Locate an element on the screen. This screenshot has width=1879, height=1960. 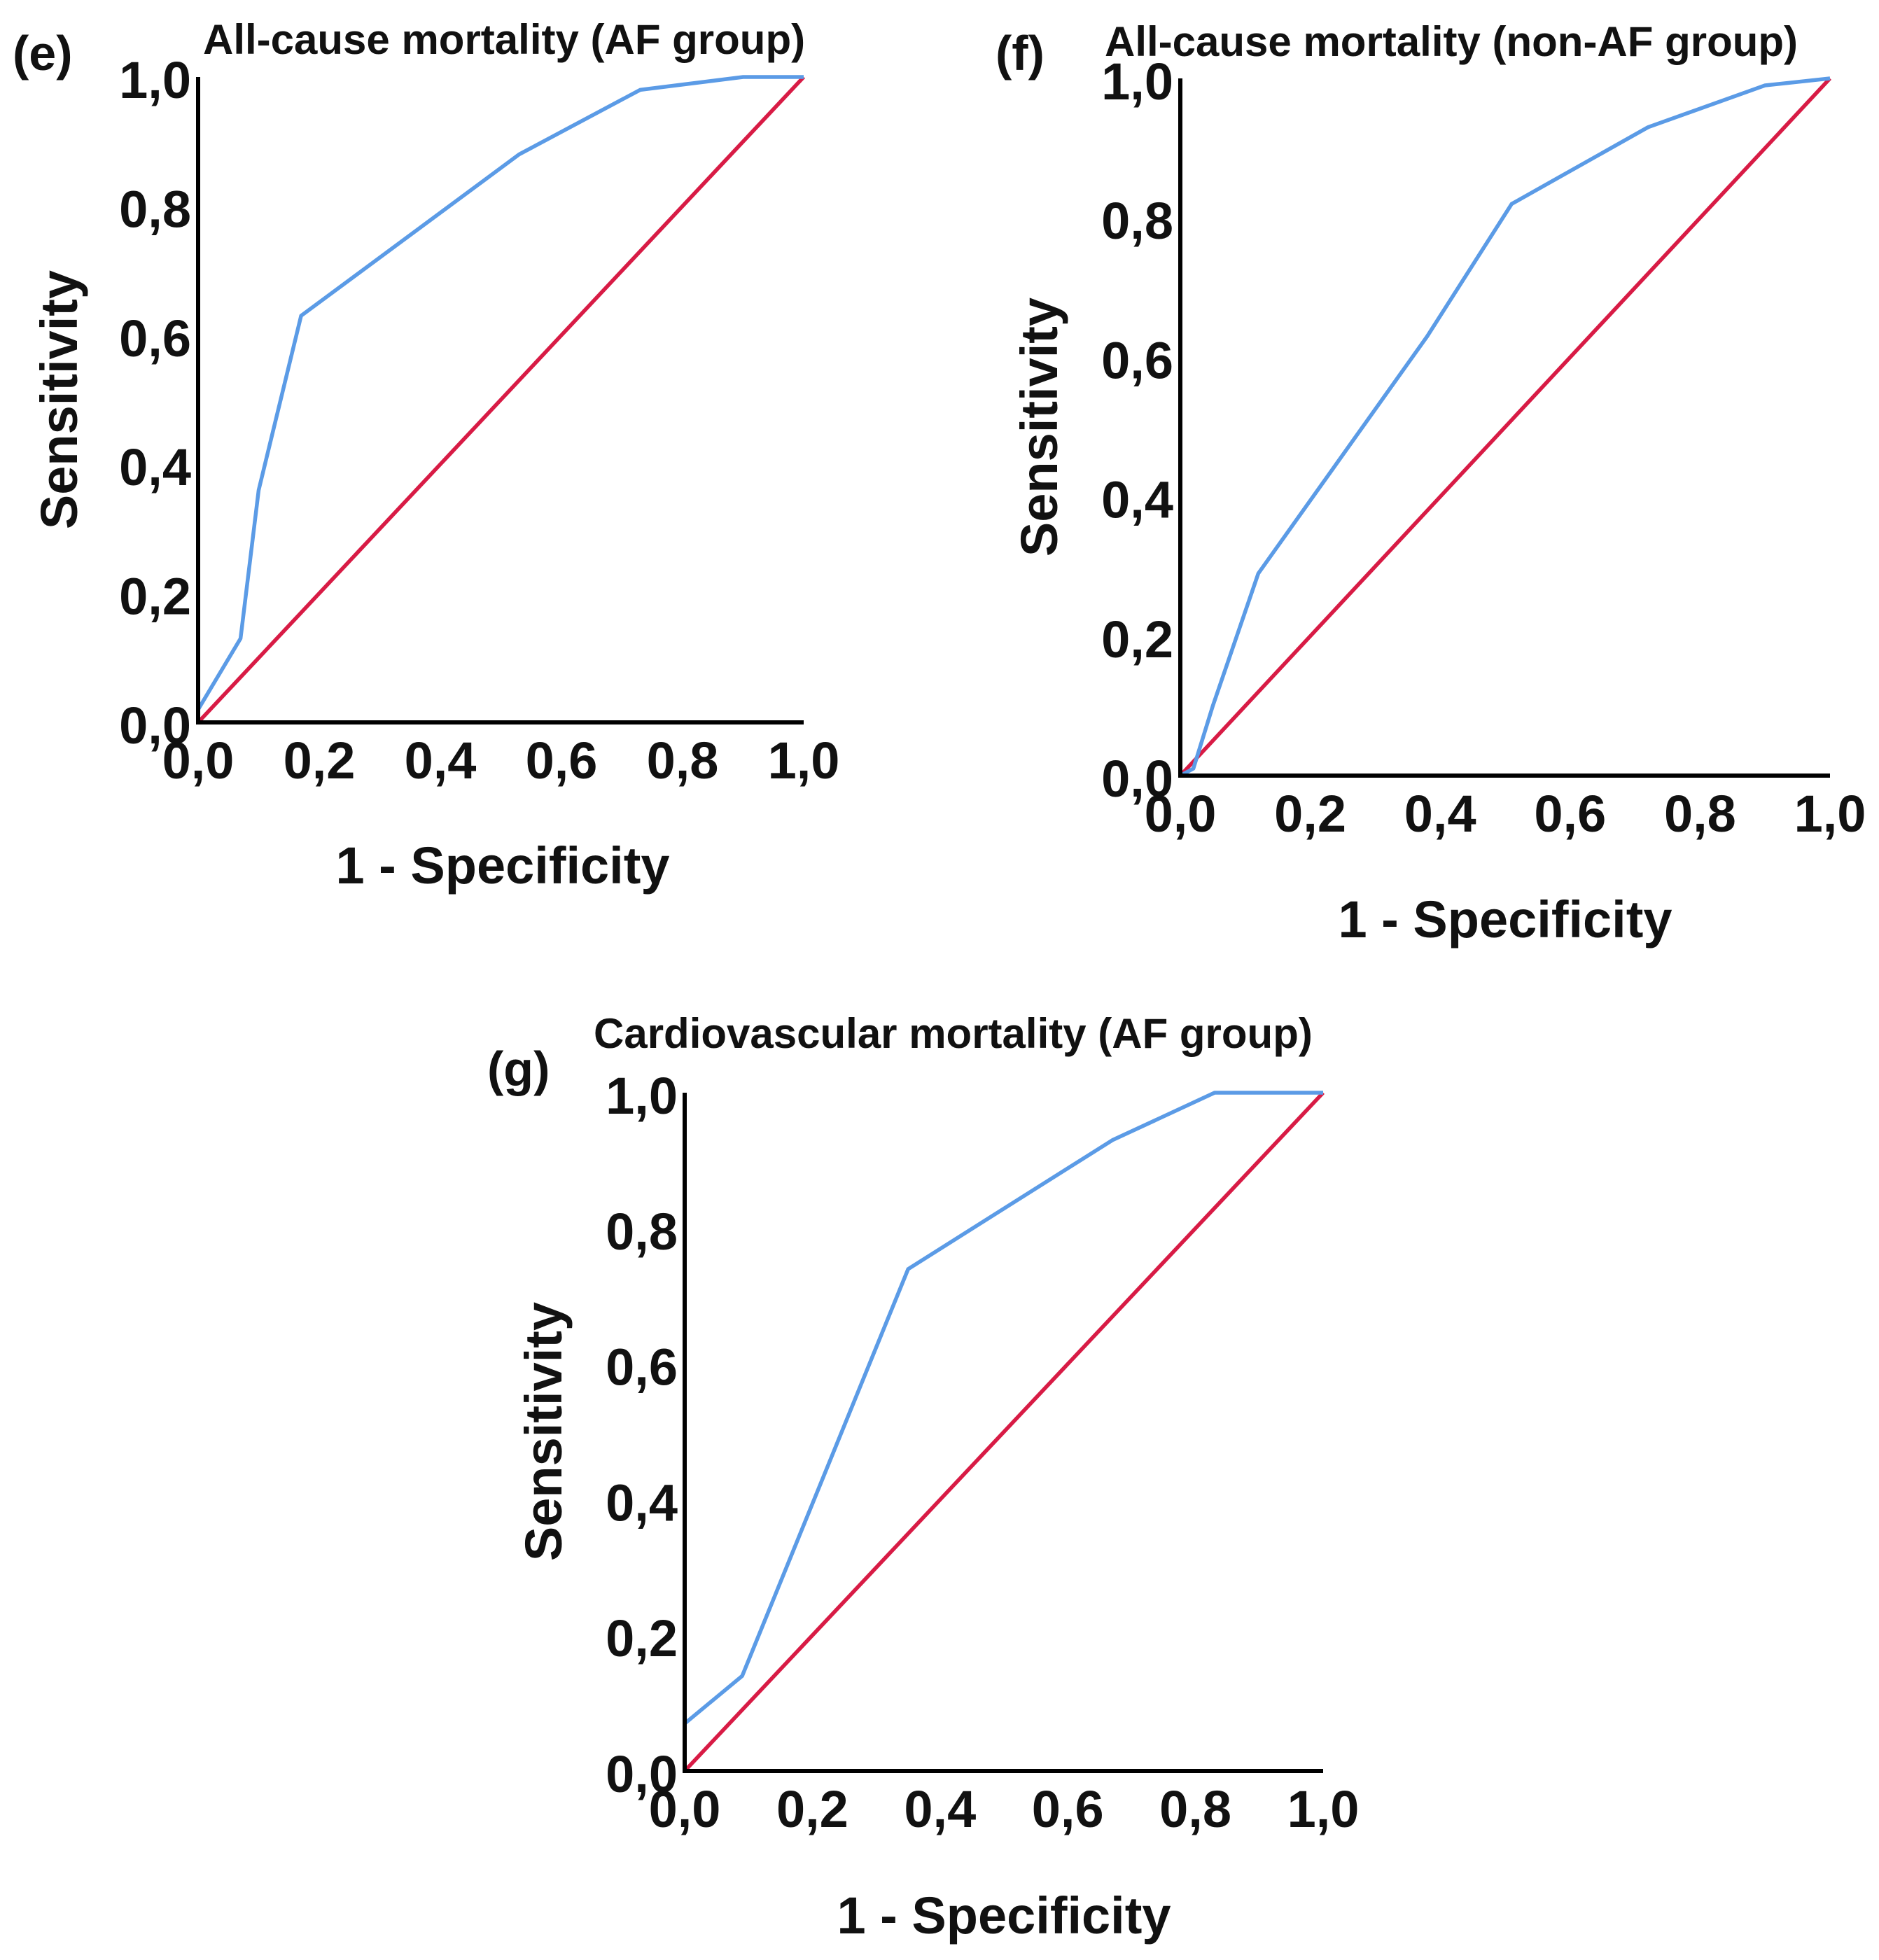
panel-label: (f) is located at coordinates (1021, 53).